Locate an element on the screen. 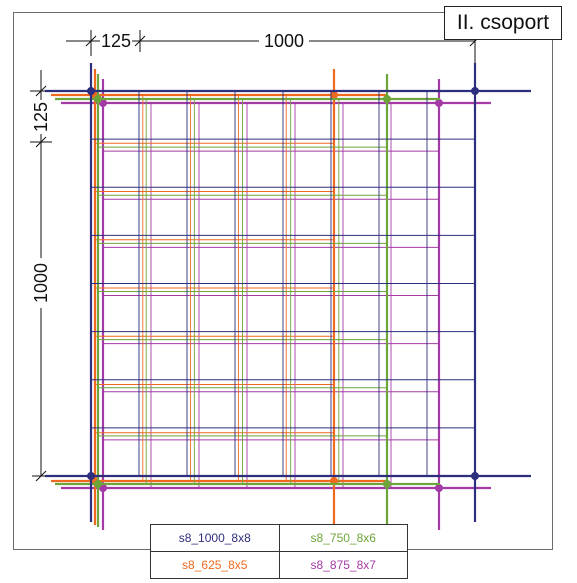 The image size is (577, 583). left-small-dimension: 125 is located at coordinates (41, 117).